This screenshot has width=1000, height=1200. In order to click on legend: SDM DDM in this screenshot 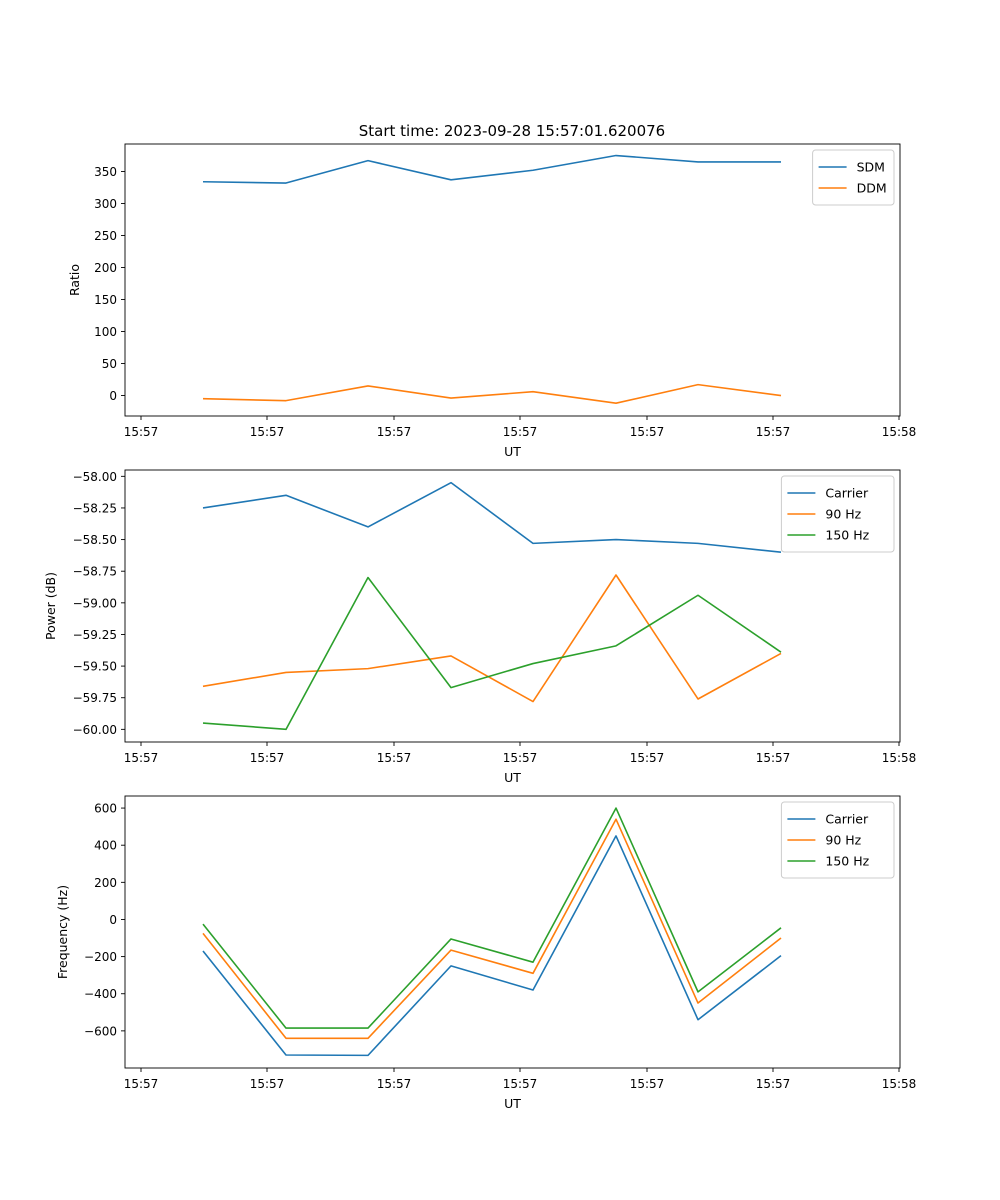, I will do `click(853, 177)`.